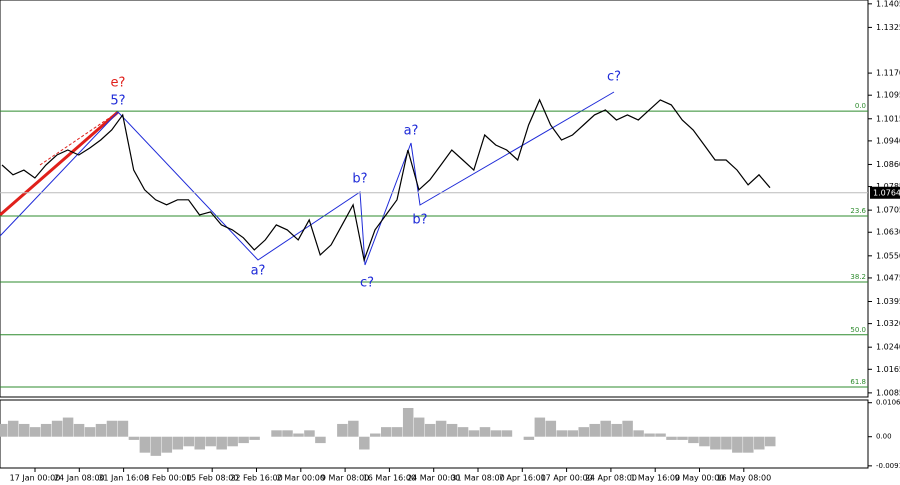 The width and height of the screenshot is (900, 485). Describe the element at coordinates (858, 211) in the screenshot. I see `fib-label: 23.6` at that location.